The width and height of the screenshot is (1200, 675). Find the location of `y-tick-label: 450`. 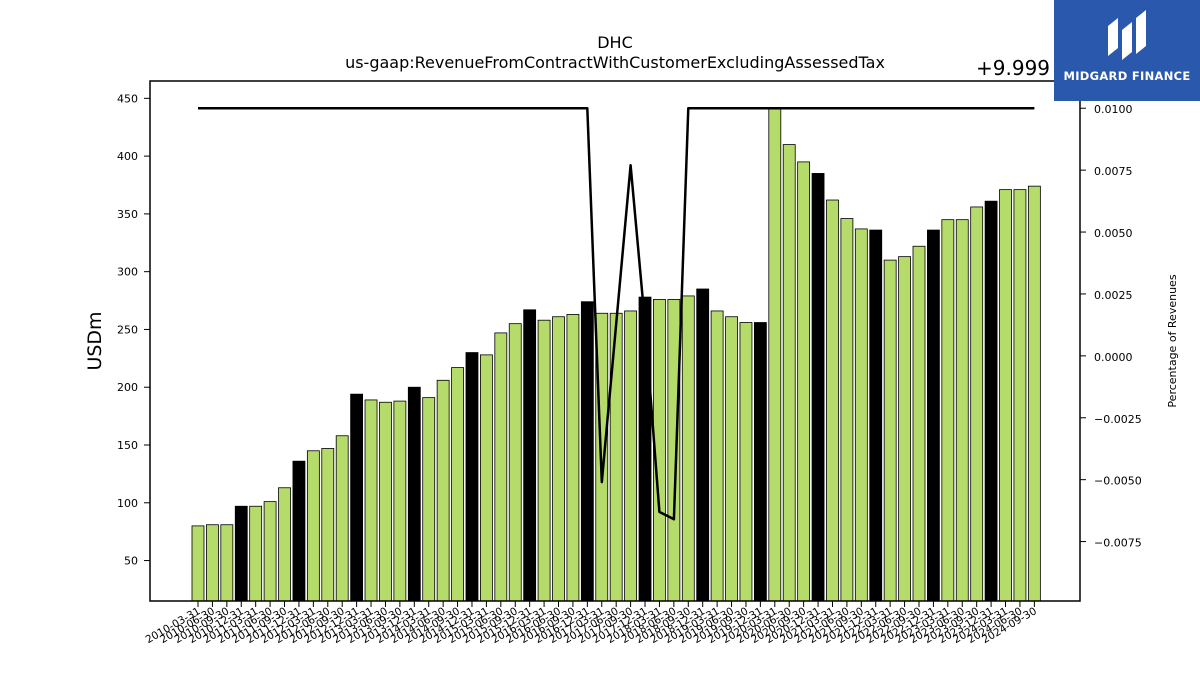

y-tick-label: 450 is located at coordinates (127, 98).